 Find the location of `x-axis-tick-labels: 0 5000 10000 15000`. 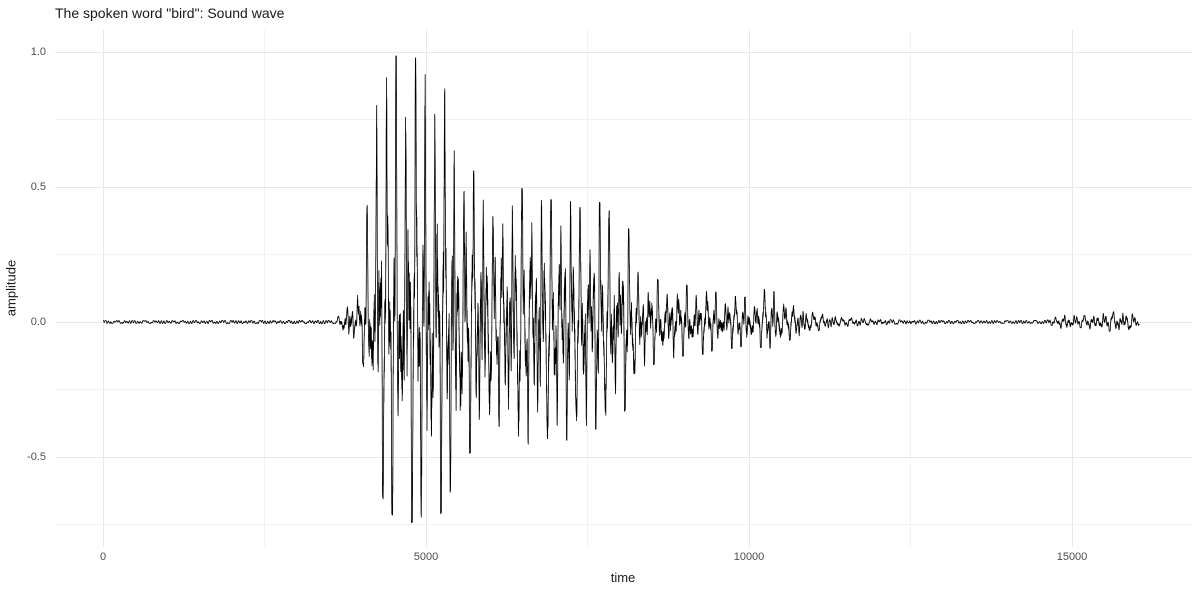

x-axis-tick-labels: 0 5000 10000 15000 is located at coordinates (623, 558).